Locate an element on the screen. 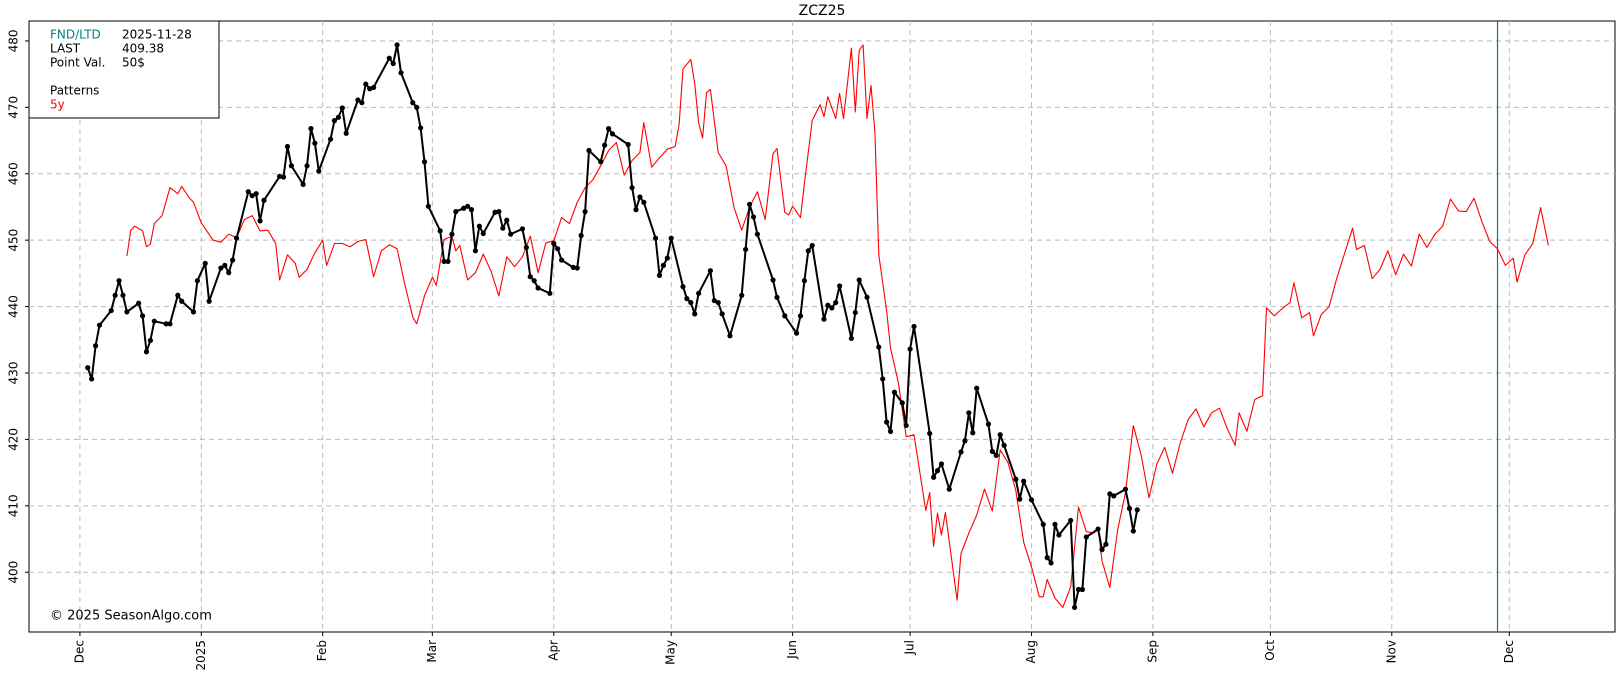 The image size is (1621, 678). x-tick-label: Dec is located at coordinates (79, 651).